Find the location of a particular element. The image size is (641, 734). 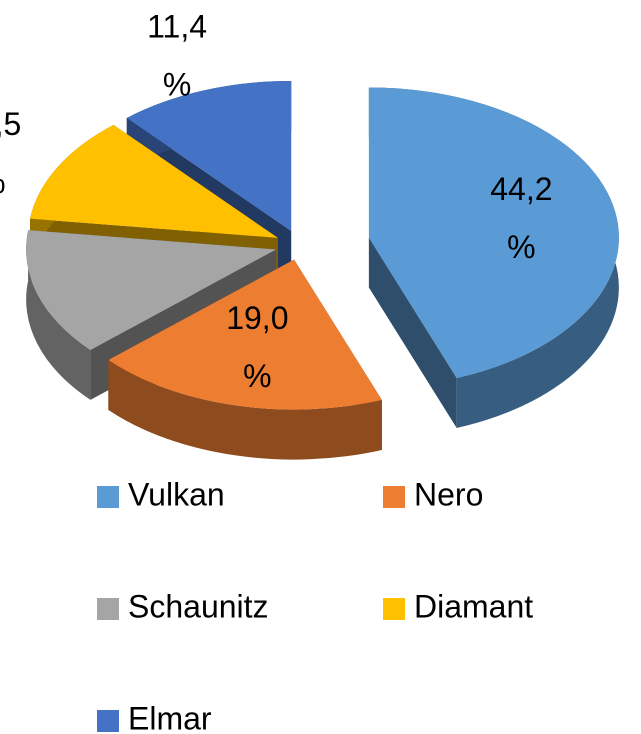

data-label: 19,0% is located at coordinates (257, 347).